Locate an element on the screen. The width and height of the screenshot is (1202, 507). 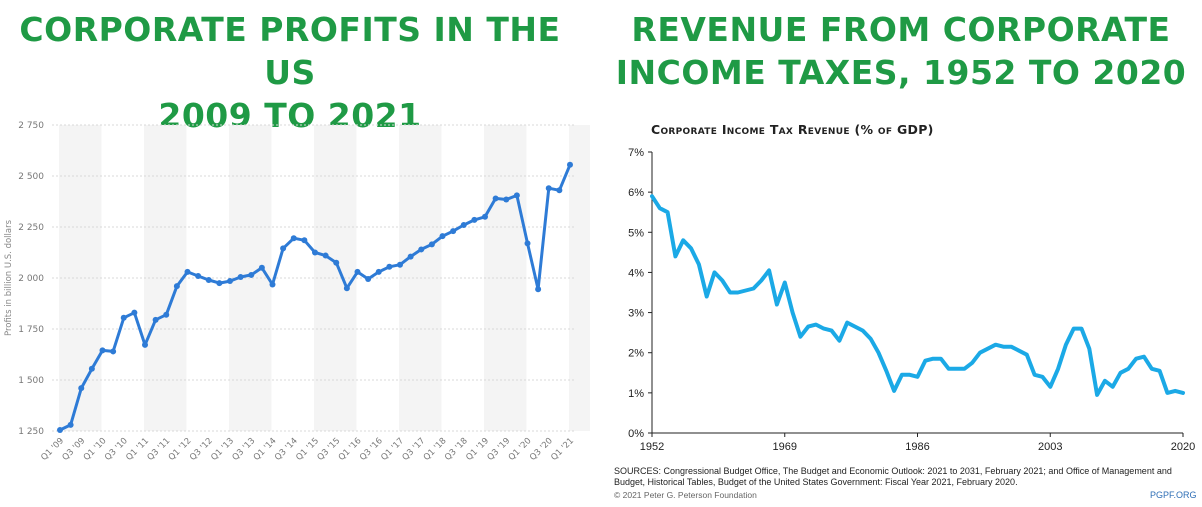
x-tick-label: Q1 '15 is located at coordinates (307, 449).